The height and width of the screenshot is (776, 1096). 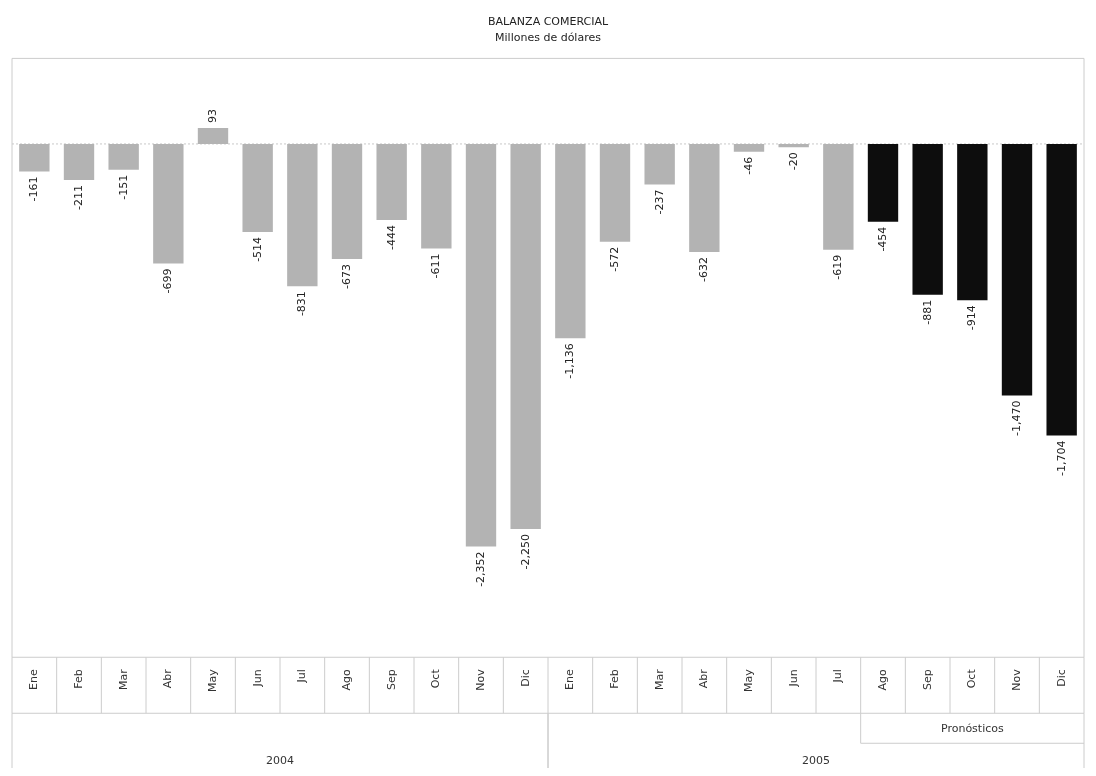 What do you see at coordinates (570, 361) in the screenshot?
I see `data-label: -1,136` at bounding box center [570, 361].